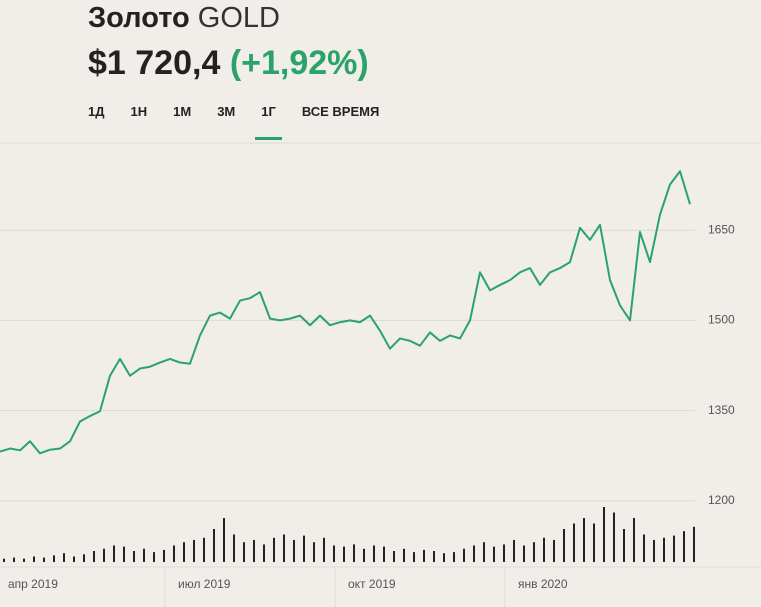 This screenshot has width=761, height=607. I want to click on y-tick-label: 1350, so click(721, 410).